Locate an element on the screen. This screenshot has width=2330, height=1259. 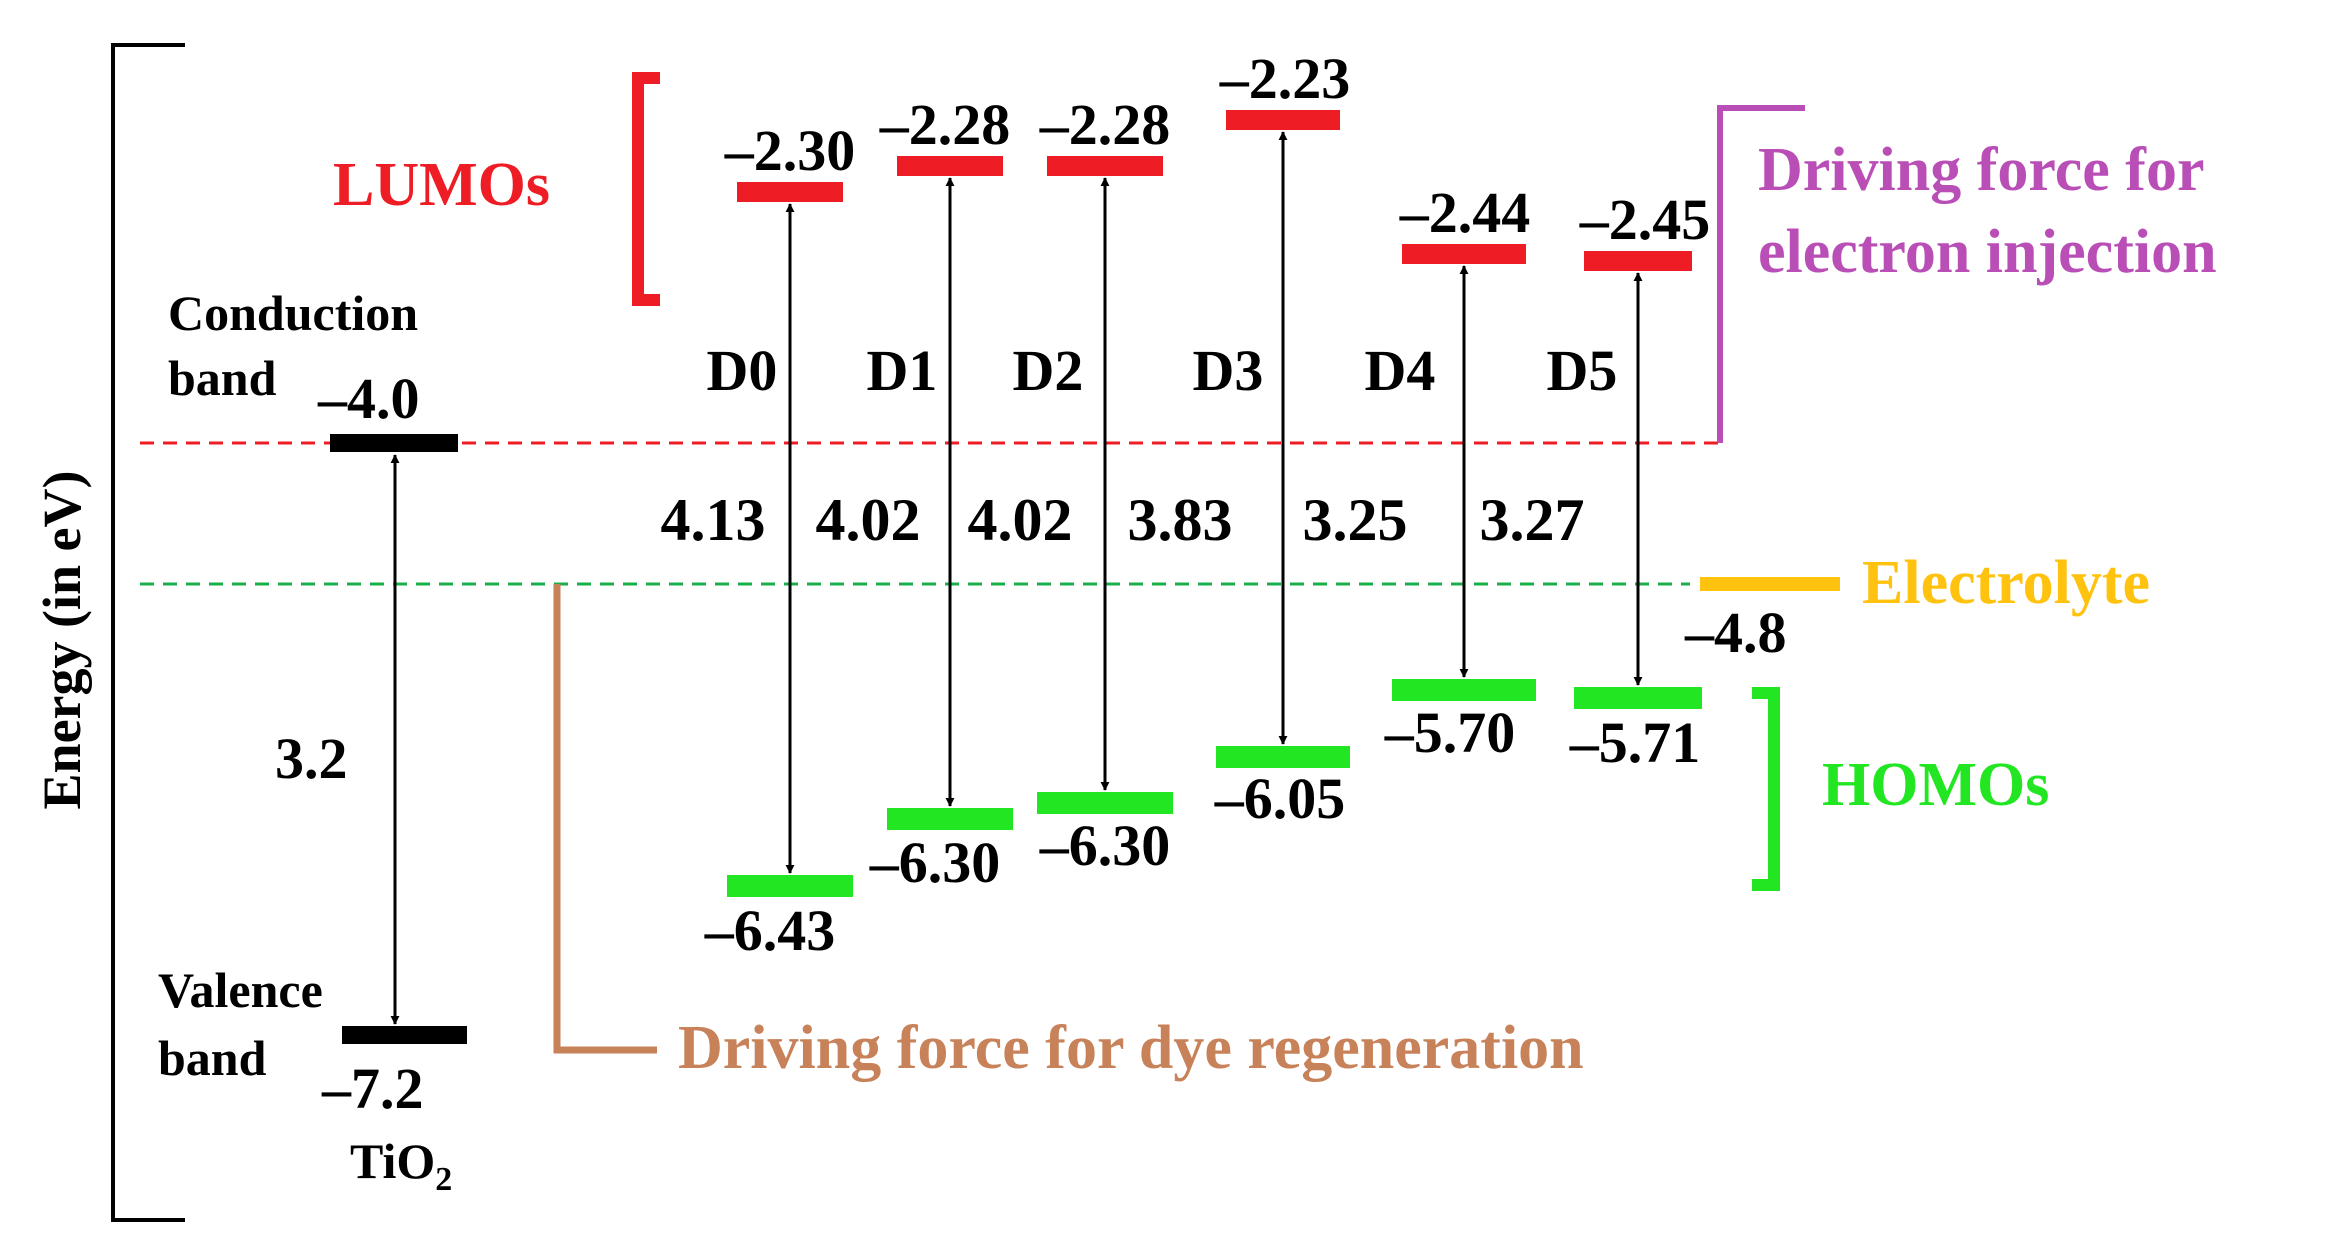
electrolyte-label: Electrolyte is located at coordinates (2006, 583).